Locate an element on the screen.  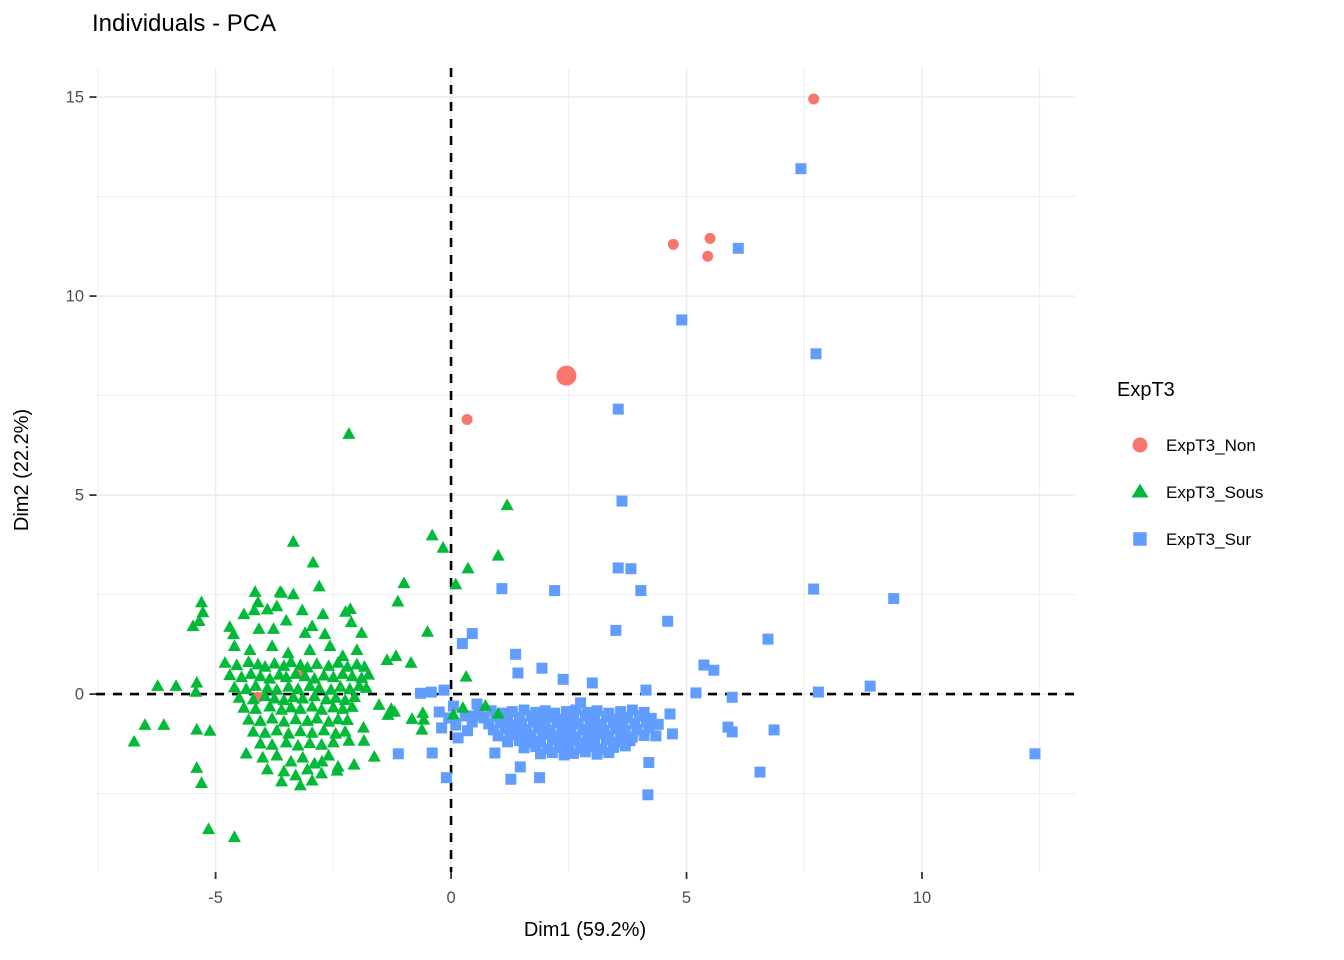
legend-title: ExpT3 is located at coordinates (1146, 390).